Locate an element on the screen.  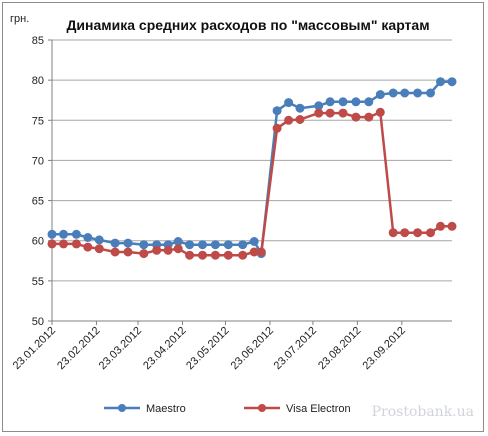
x-tick-label: 23.05.2012 is located at coordinates (207, 348).